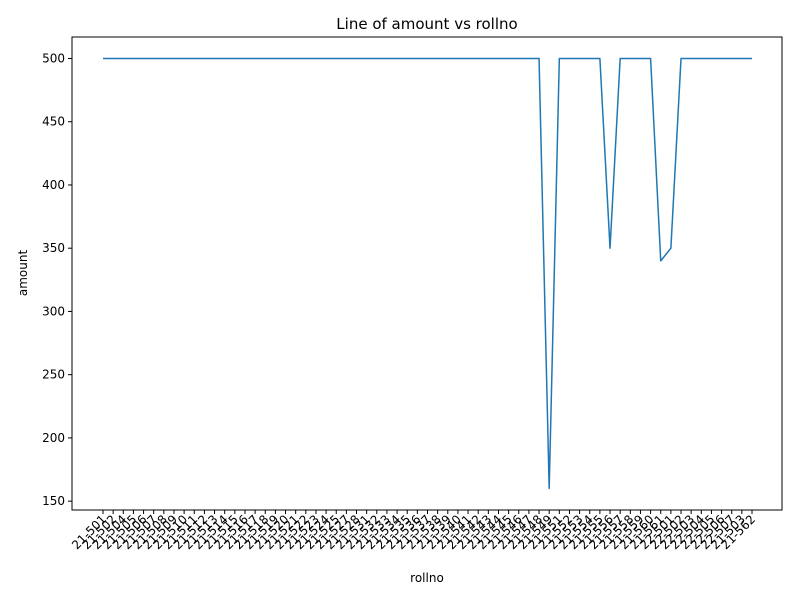 This screenshot has height=600, width=800. Describe the element at coordinates (53, 501) in the screenshot. I see `y-tick-label: 150` at that location.